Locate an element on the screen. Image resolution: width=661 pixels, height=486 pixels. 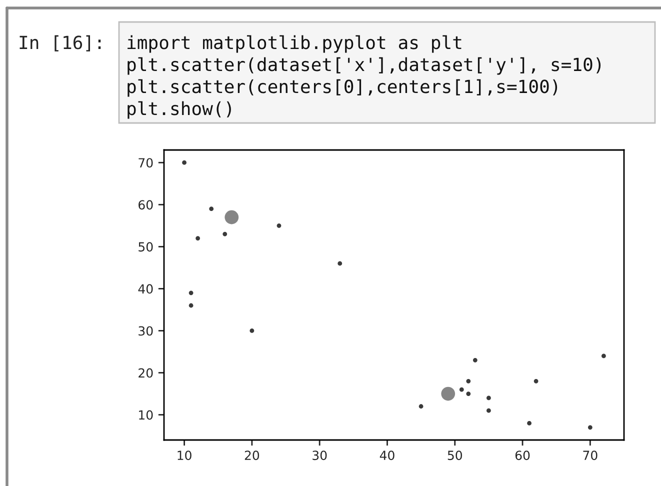
y-tick-label: 10 is located at coordinates (146, 415).